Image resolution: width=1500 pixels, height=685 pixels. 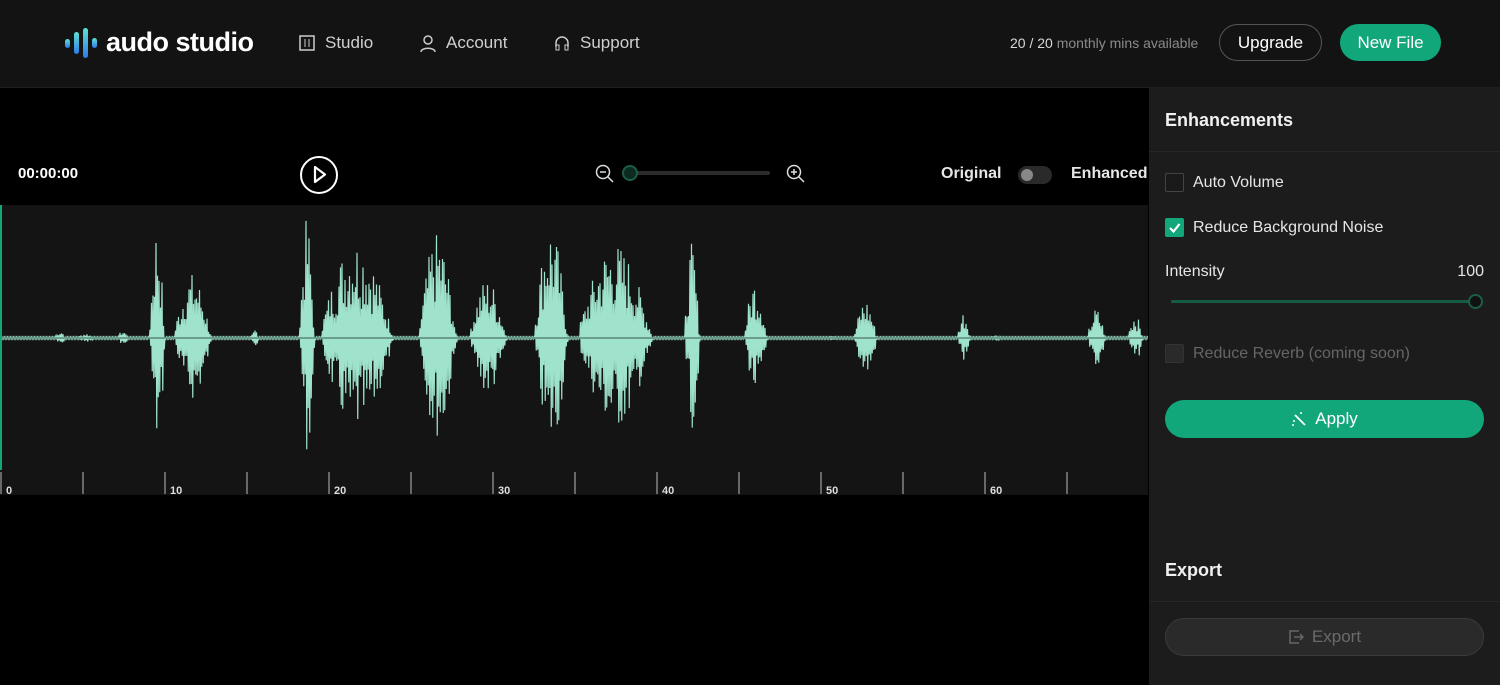 What do you see at coordinates (1035, 175) in the screenshot?
I see `original-enhanced-toggle` at bounding box center [1035, 175].